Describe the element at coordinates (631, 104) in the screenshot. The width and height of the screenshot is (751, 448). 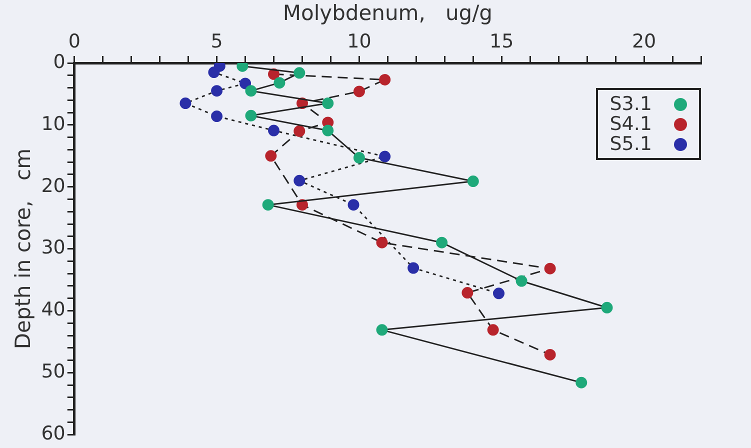
I see `legend-label: S3.1` at that location.